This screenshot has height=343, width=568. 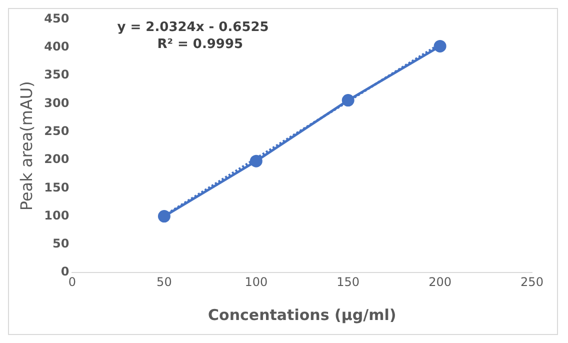 What do you see at coordinates (26, 146) in the screenshot?
I see `y-axis-title: Peak area(mAU)` at bounding box center [26, 146].